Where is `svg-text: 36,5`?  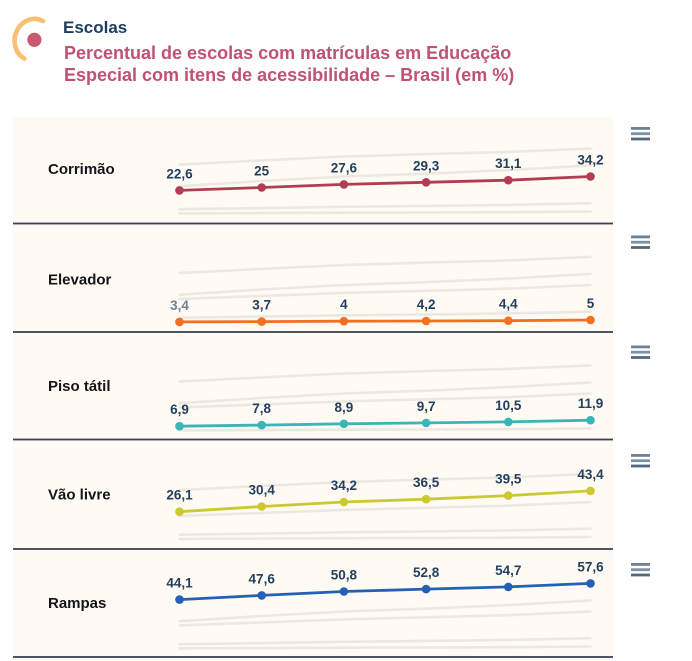
svg-text: 36,5 is located at coordinates (426, 482).